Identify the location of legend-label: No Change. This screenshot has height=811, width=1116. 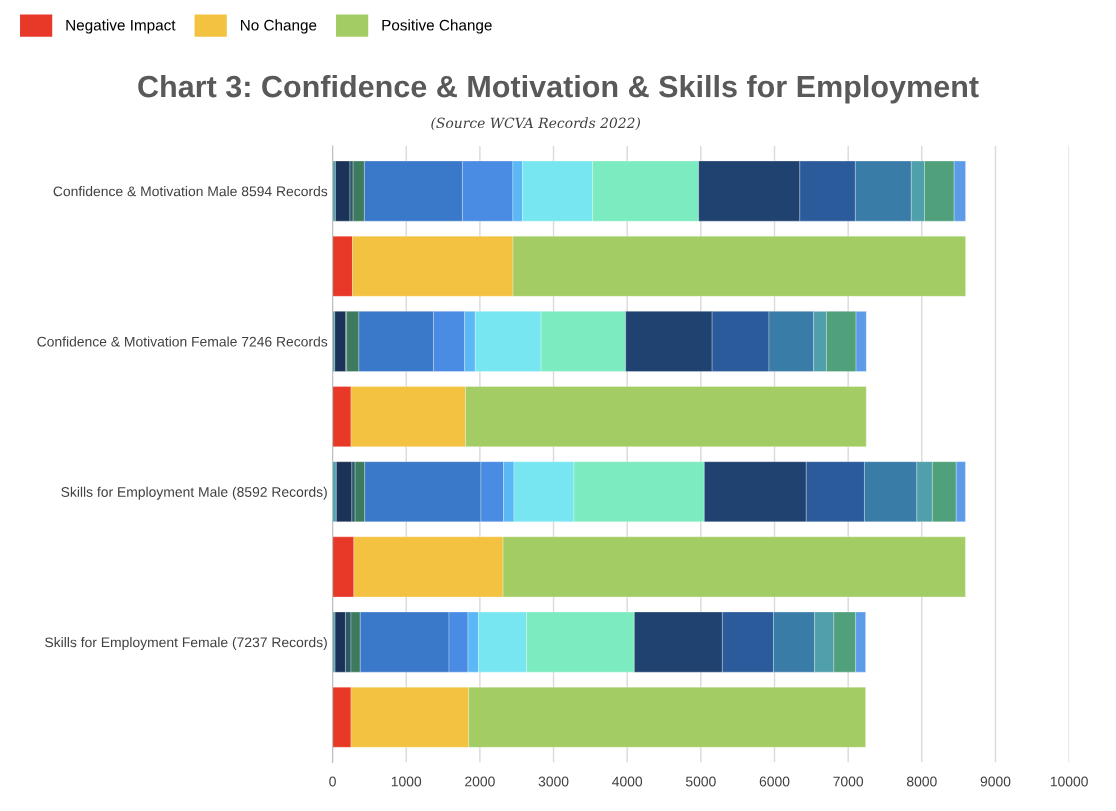
(278, 26).